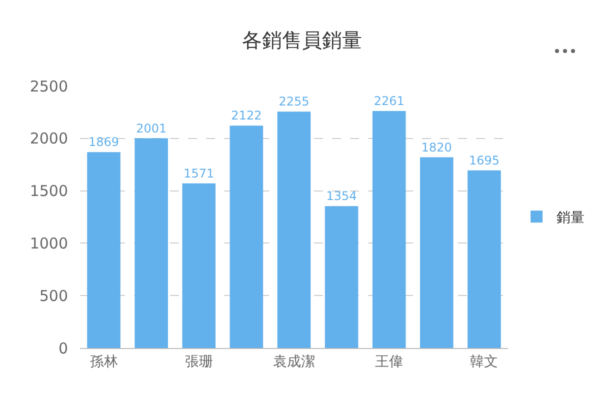  Describe the element at coordinates (294, 362) in the screenshot. I see `x-tick-label: 袁成潔` at that location.